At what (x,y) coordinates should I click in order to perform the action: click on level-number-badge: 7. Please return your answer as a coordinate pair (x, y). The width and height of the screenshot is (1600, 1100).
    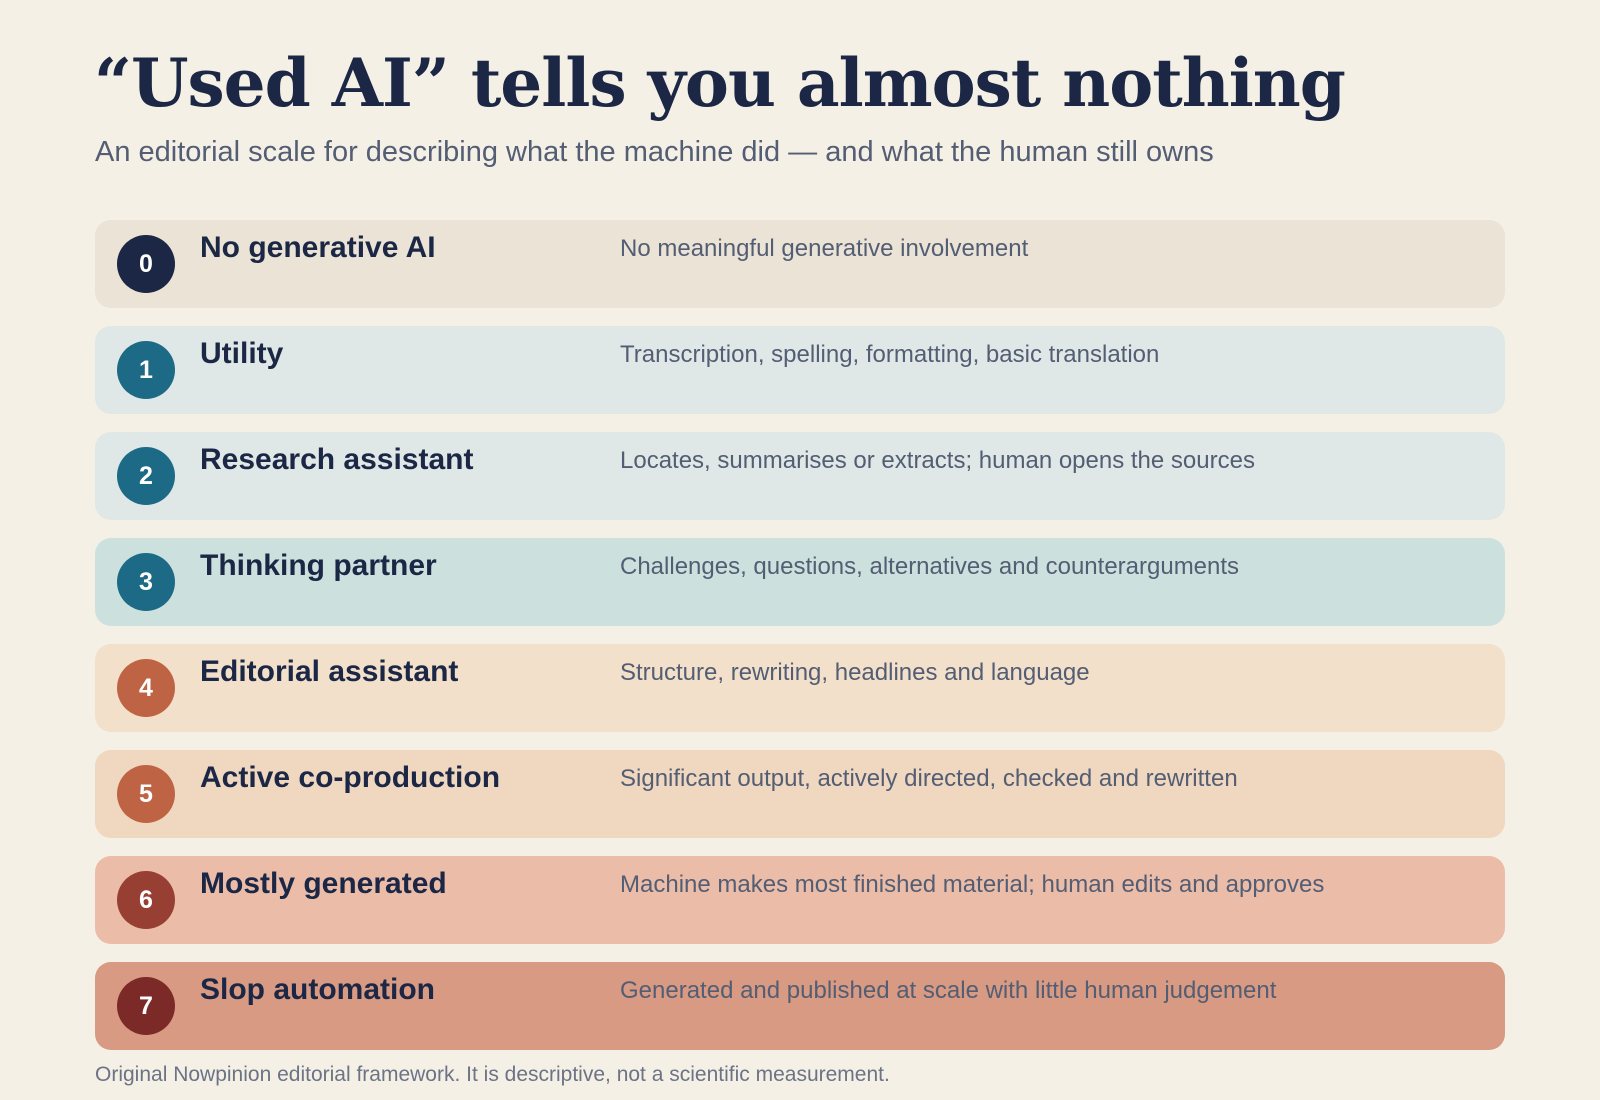
    Looking at the image, I should click on (146, 1006).